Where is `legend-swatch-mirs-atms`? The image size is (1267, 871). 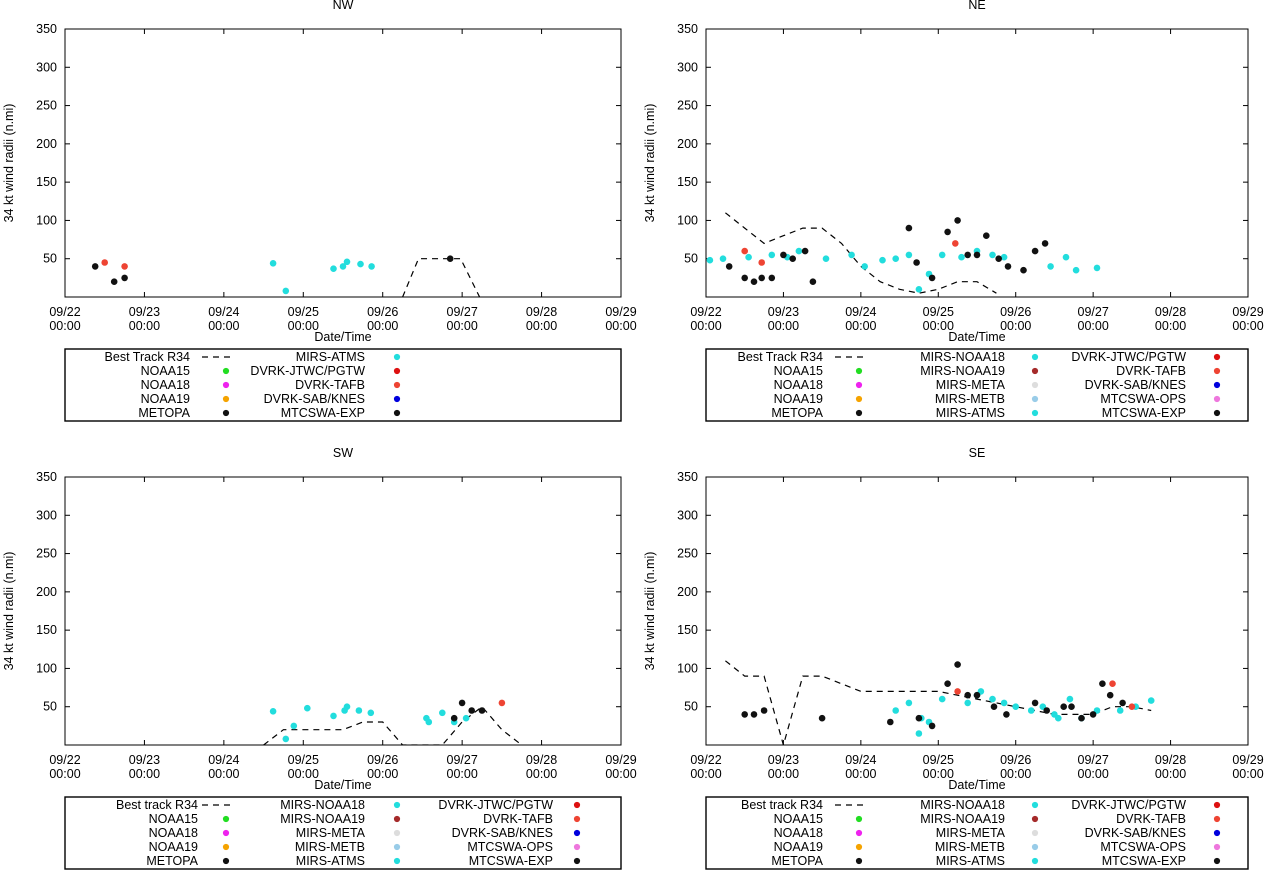 legend-swatch-mirs-atms is located at coordinates (1035, 861).